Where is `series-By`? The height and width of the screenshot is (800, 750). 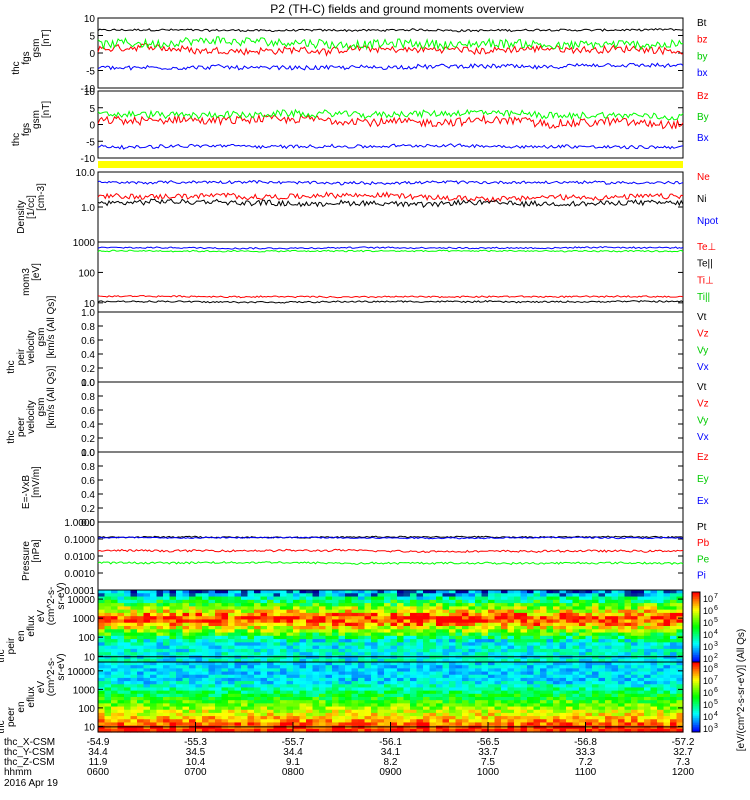
series-By is located at coordinates (390, 114).